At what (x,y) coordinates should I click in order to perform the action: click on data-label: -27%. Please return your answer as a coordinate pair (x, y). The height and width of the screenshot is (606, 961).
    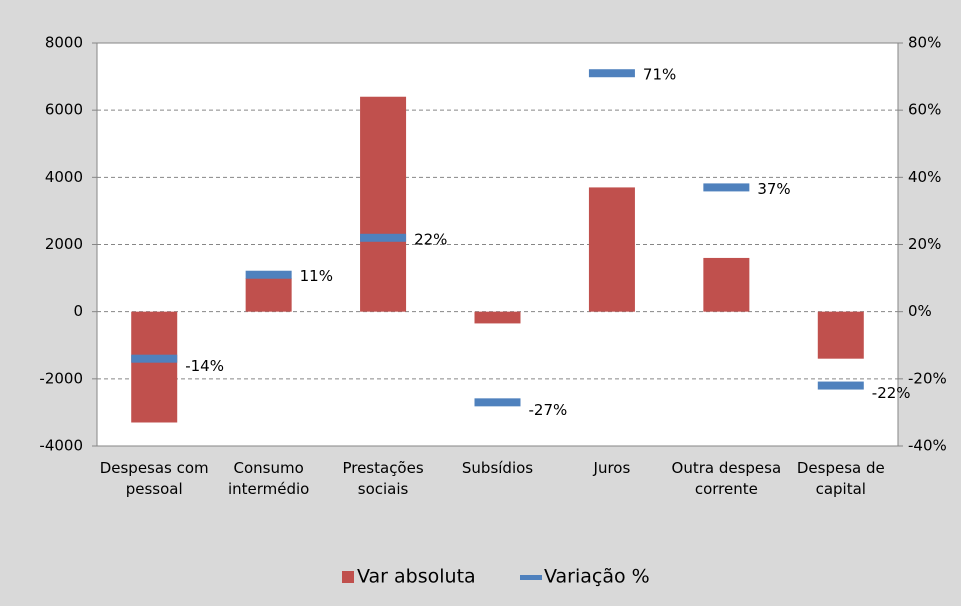
    Looking at the image, I should click on (548, 410).